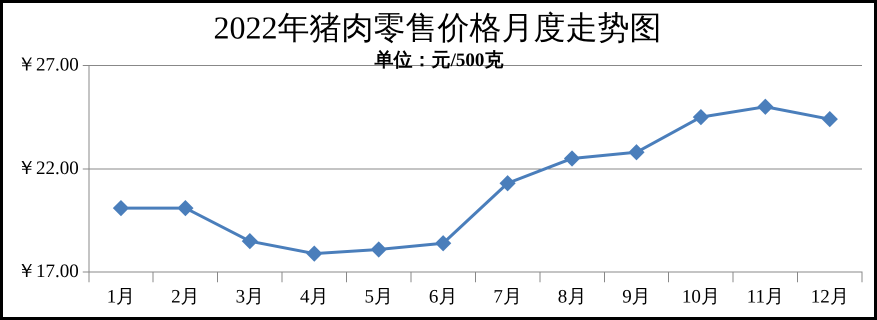 Image resolution: width=877 pixels, height=320 pixels. I want to click on x-tick-label: 9月, so click(636, 297).